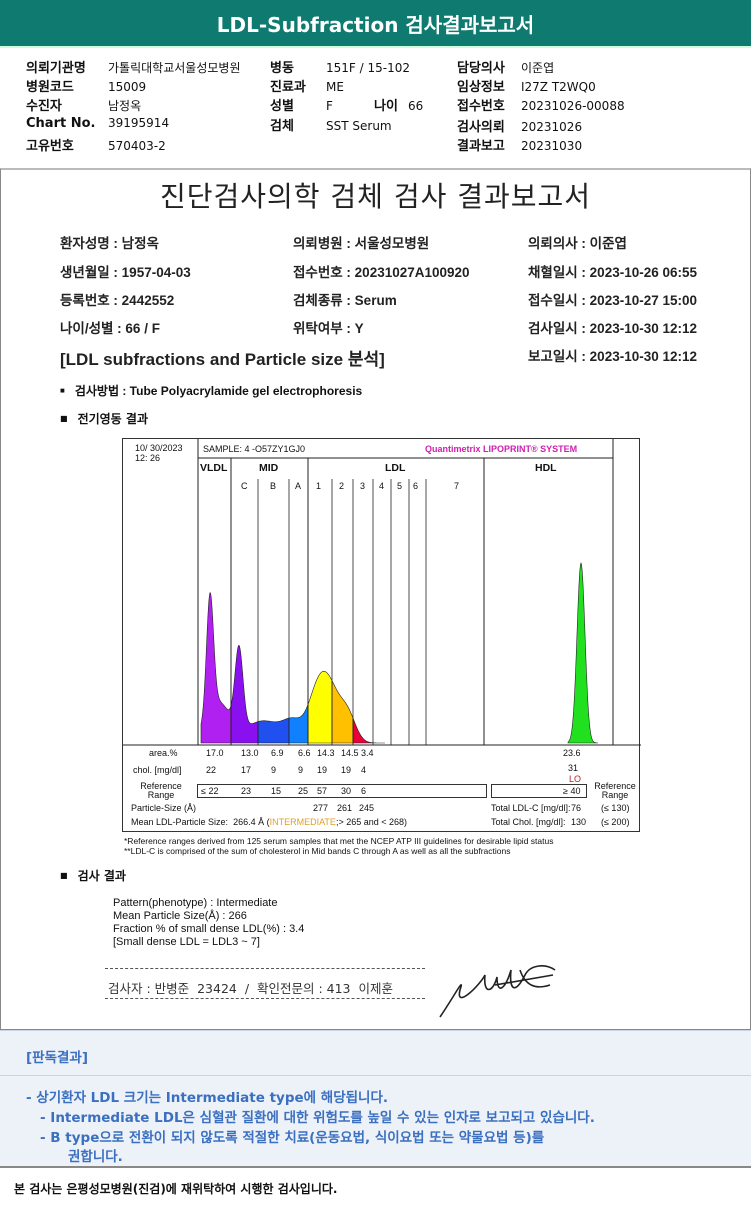 This screenshot has height=1214, width=751. Describe the element at coordinates (367, 753) in the screenshot. I see `area-value: 3.4` at that location.